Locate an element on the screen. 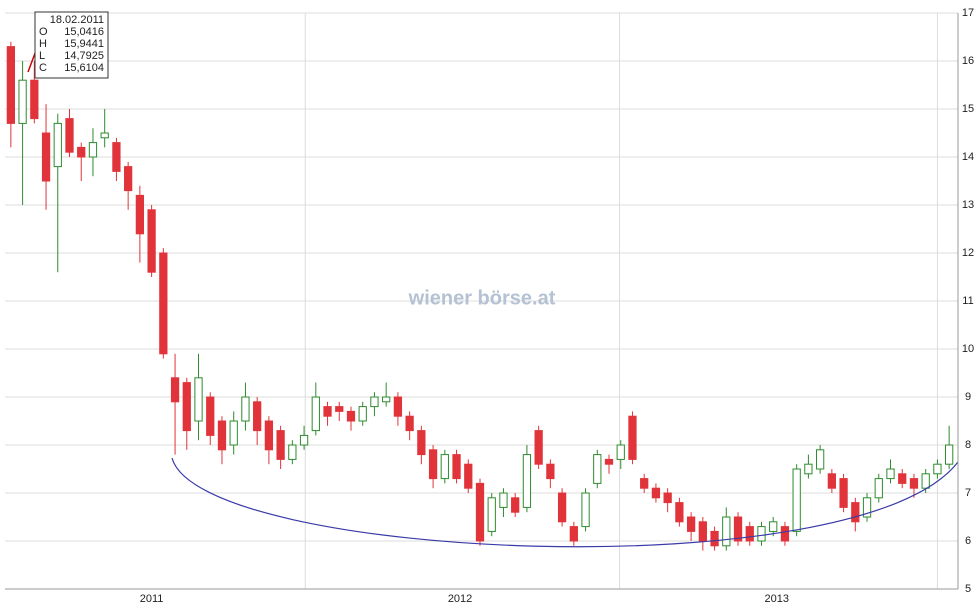  tooltip-rows: O 15,0416 H 15,9441 L 14,7925 C 15,6104 is located at coordinates (71, 50).